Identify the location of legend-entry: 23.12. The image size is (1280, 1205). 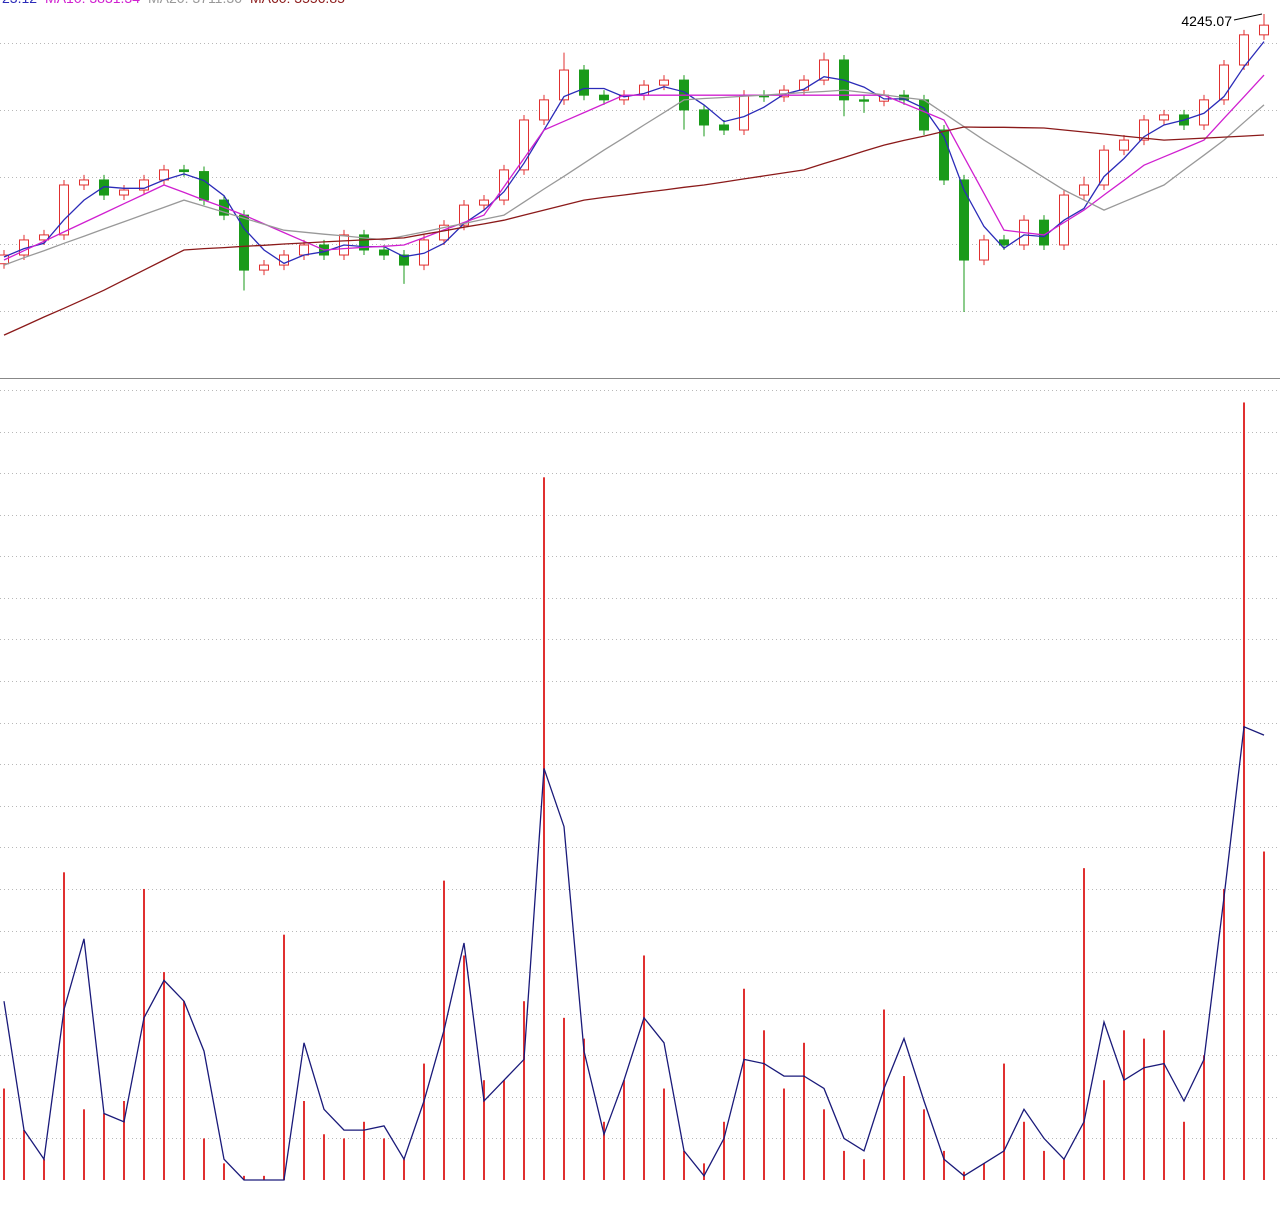
(19, 3).